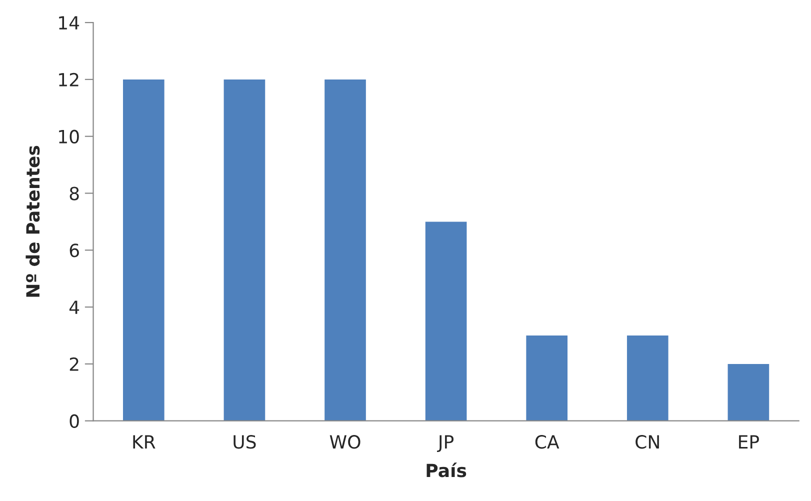 The width and height of the screenshot is (811, 501). What do you see at coordinates (647, 442) in the screenshot?
I see `x-tick-label: CN` at bounding box center [647, 442].